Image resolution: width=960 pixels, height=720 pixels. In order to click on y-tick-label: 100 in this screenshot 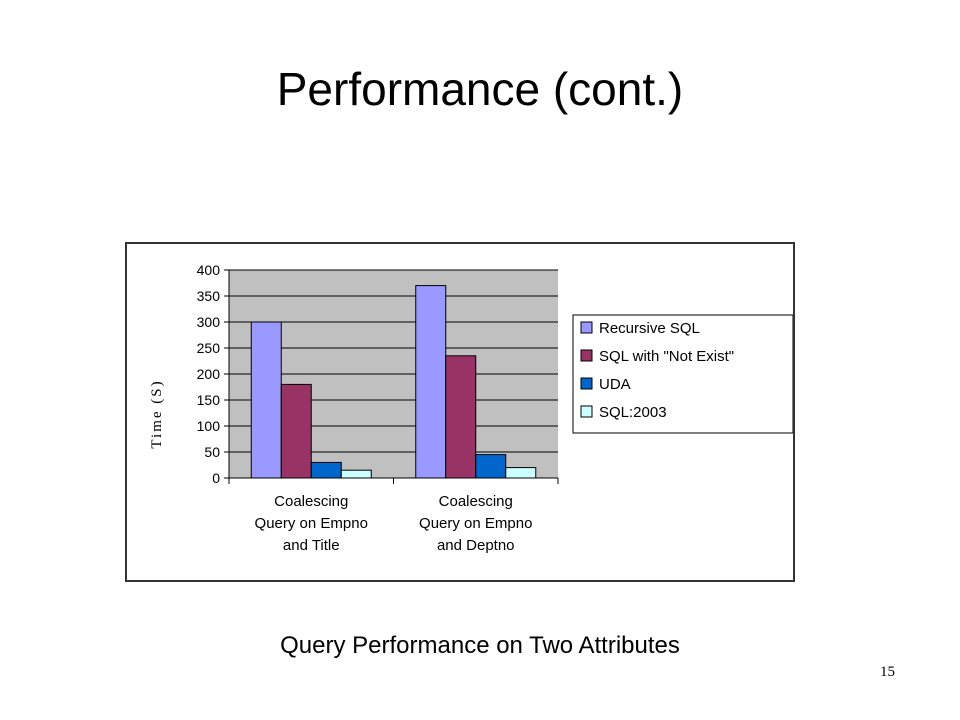, I will do `click(209, 426)`.